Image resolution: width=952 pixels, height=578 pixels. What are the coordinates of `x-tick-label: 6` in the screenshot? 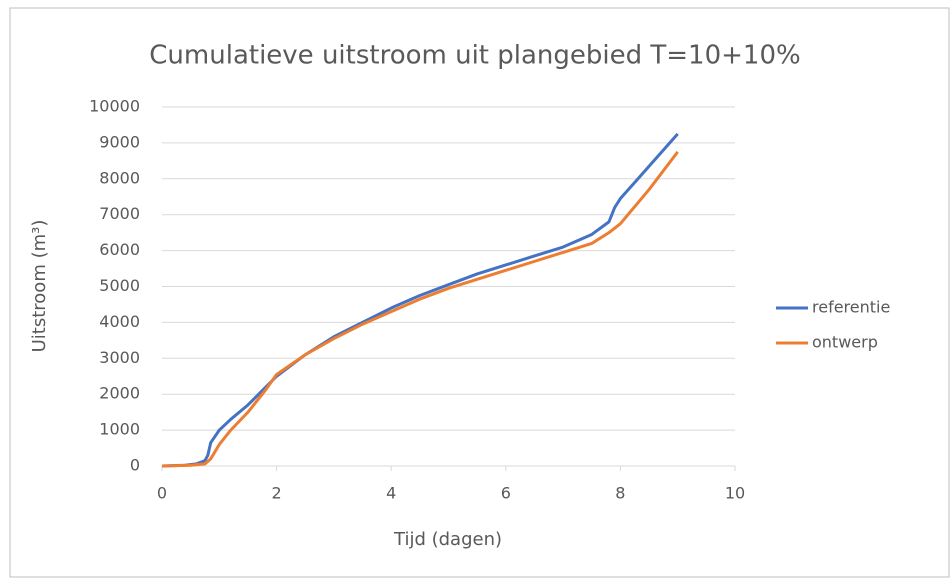 It's located at (506, 493).